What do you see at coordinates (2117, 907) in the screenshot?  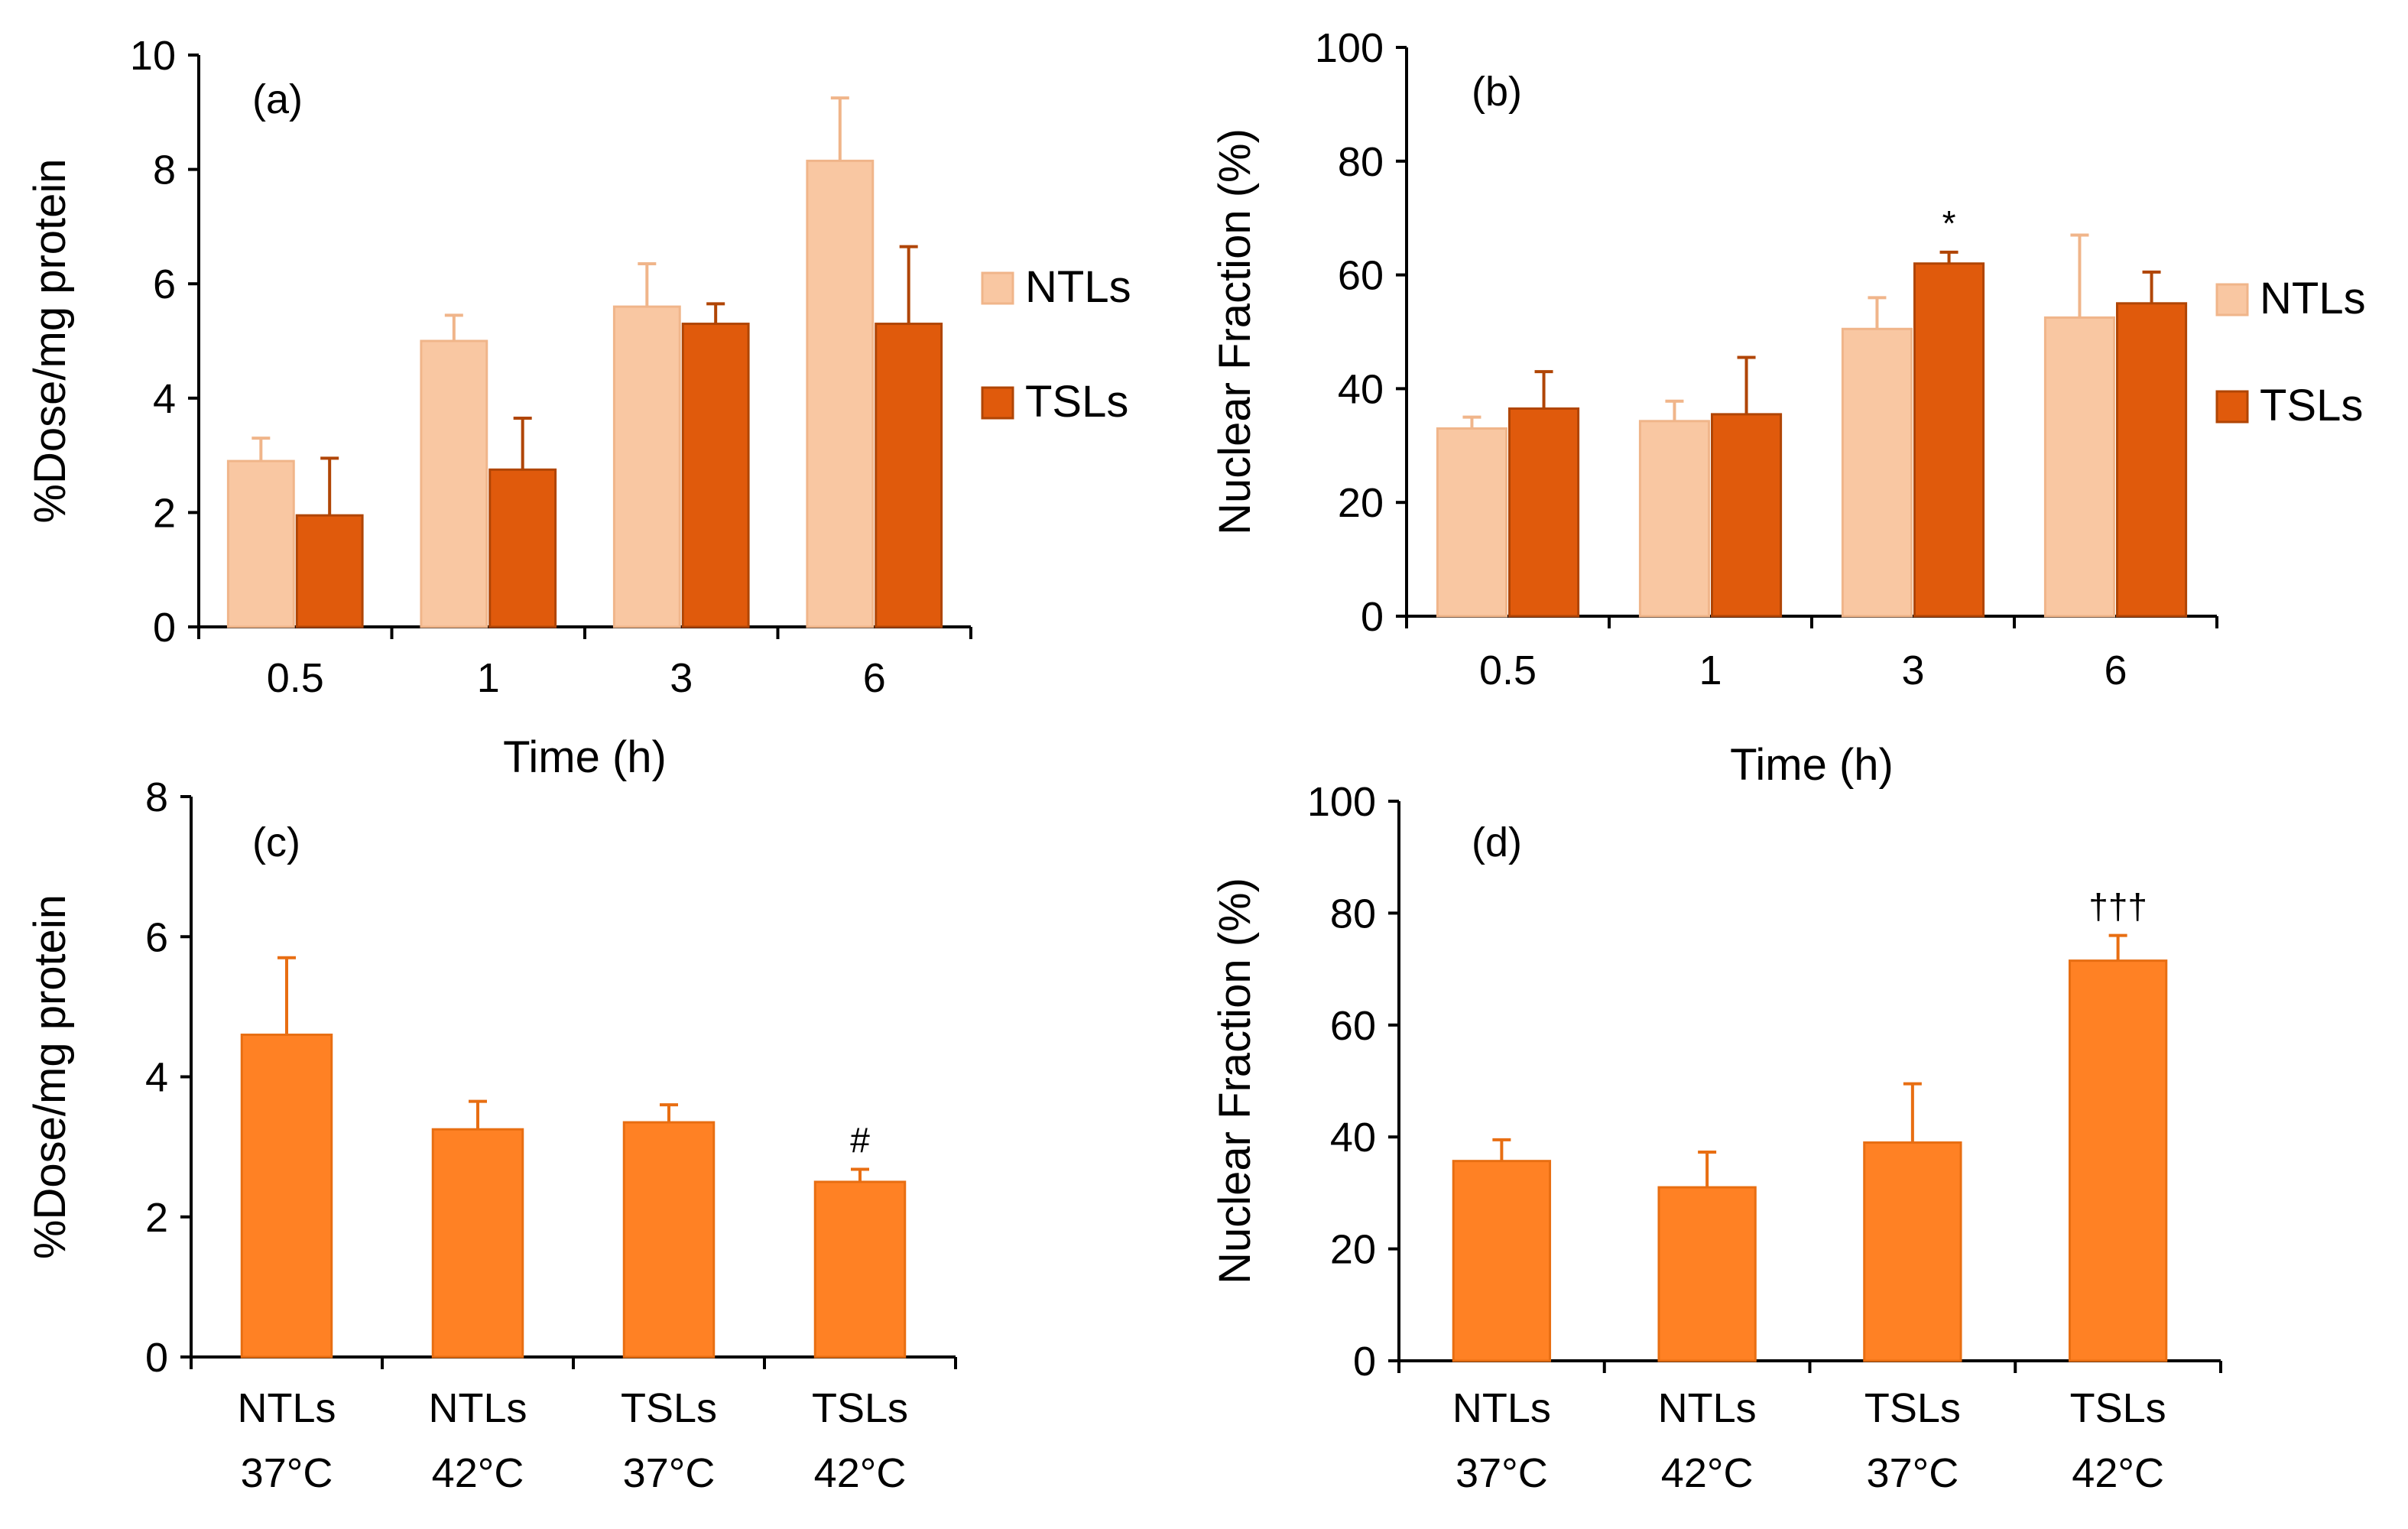 I see `significance-annotation: †††` at bounding box center [2117, 907].